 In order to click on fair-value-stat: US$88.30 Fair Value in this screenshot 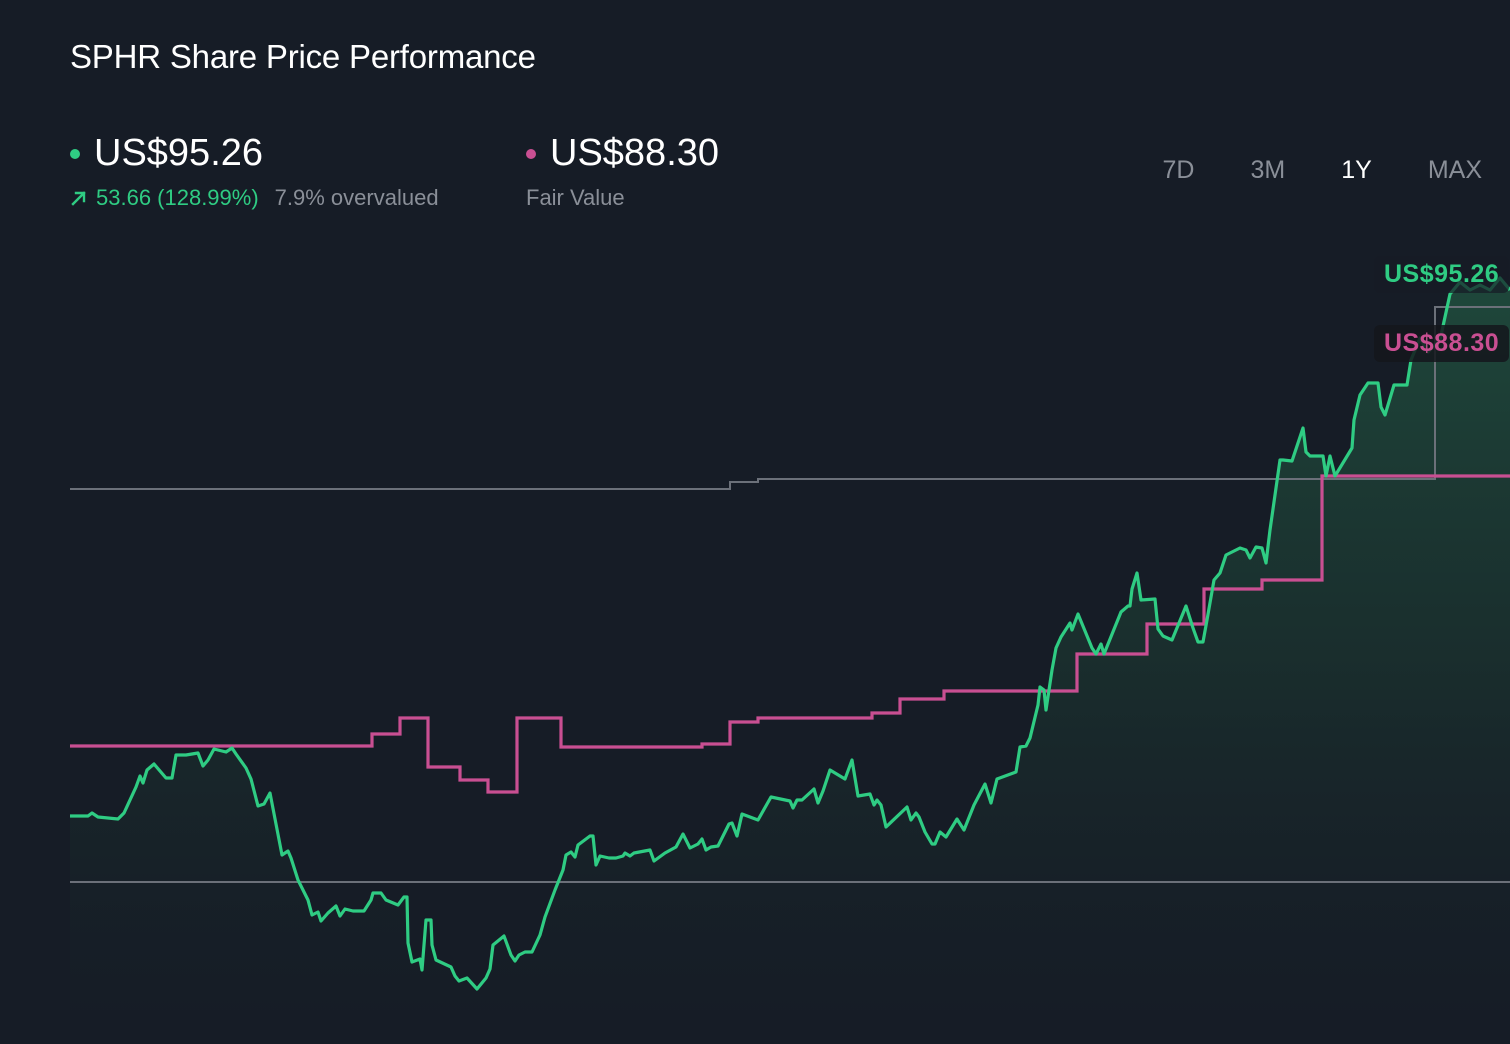, I will do `click(622, 171)`.